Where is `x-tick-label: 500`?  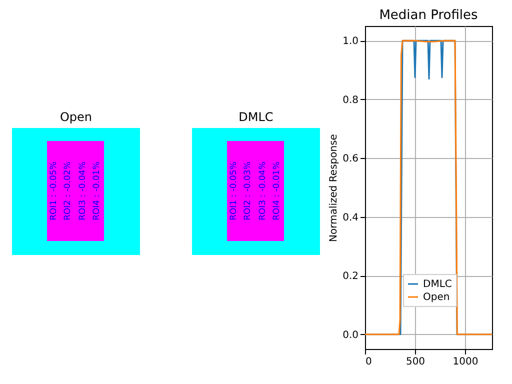 x-tick-label: 500 is located at coordinates (416, 362).